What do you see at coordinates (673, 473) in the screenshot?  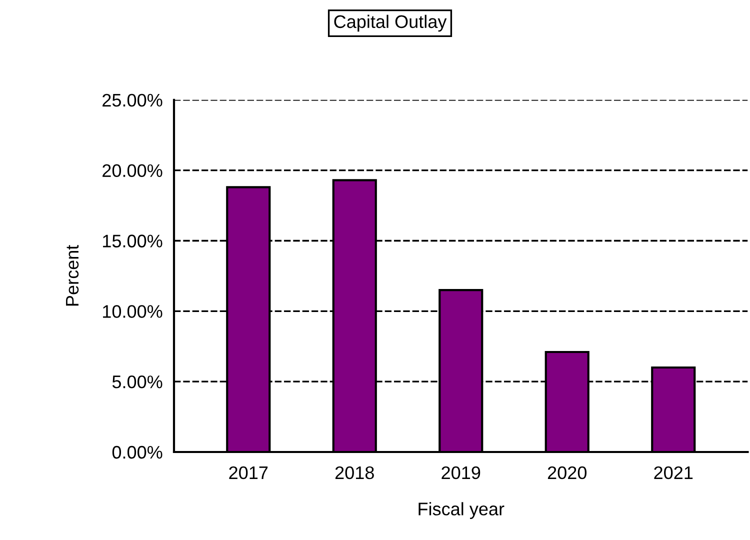 I see `x-tick-label: 2021` at bounding box center [673, 473].